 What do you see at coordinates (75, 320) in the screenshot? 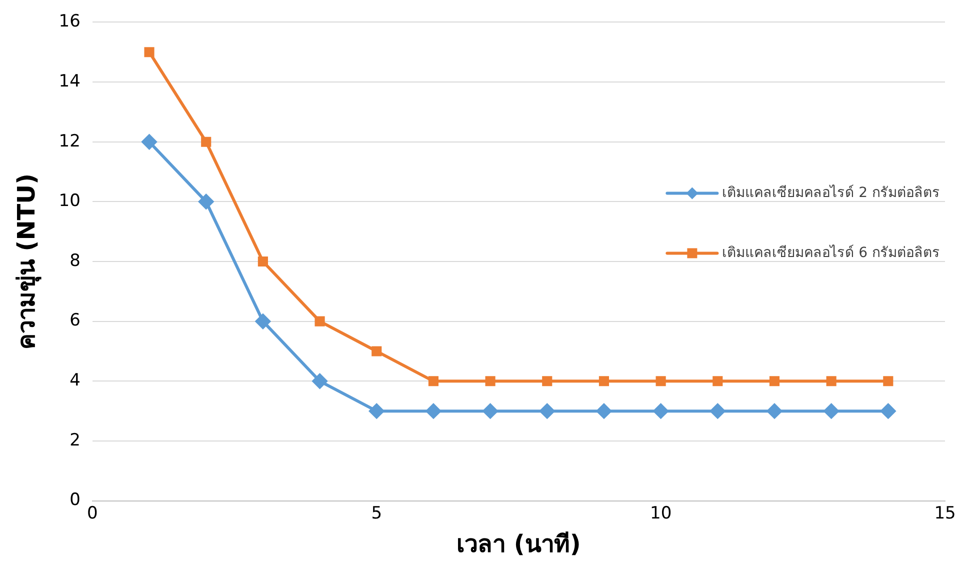
I see `y-tick-label: 6` at bounding box center [75, 320].